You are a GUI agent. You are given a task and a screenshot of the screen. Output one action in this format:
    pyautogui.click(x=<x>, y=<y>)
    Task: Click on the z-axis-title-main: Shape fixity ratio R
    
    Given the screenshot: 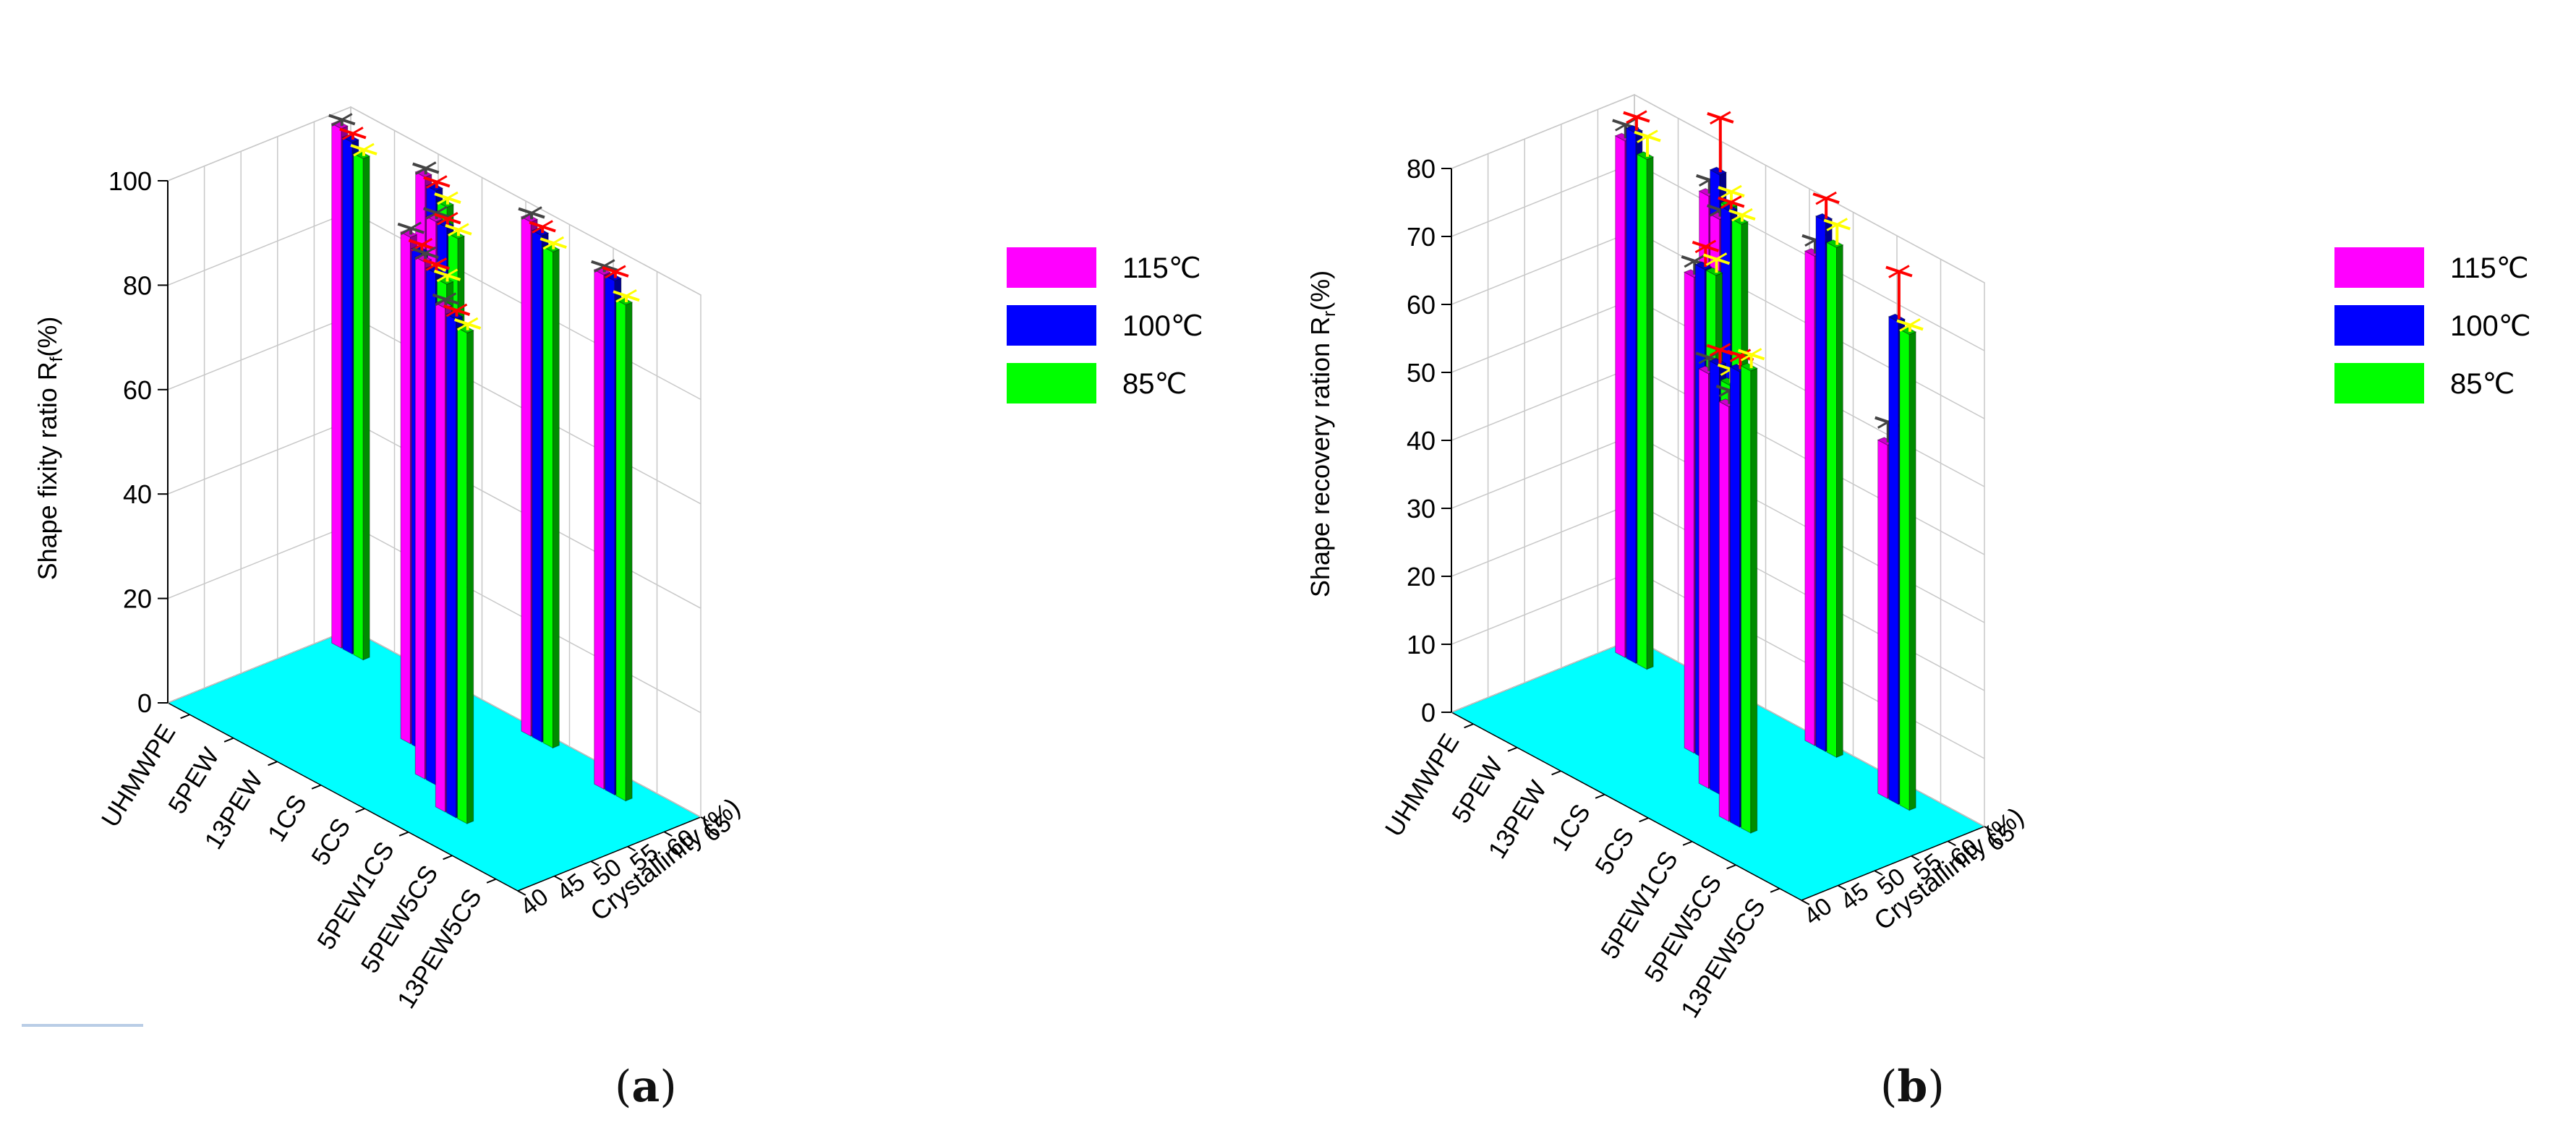 What is the action you would take?
    pyautogui.click(x=47, y=471)
    